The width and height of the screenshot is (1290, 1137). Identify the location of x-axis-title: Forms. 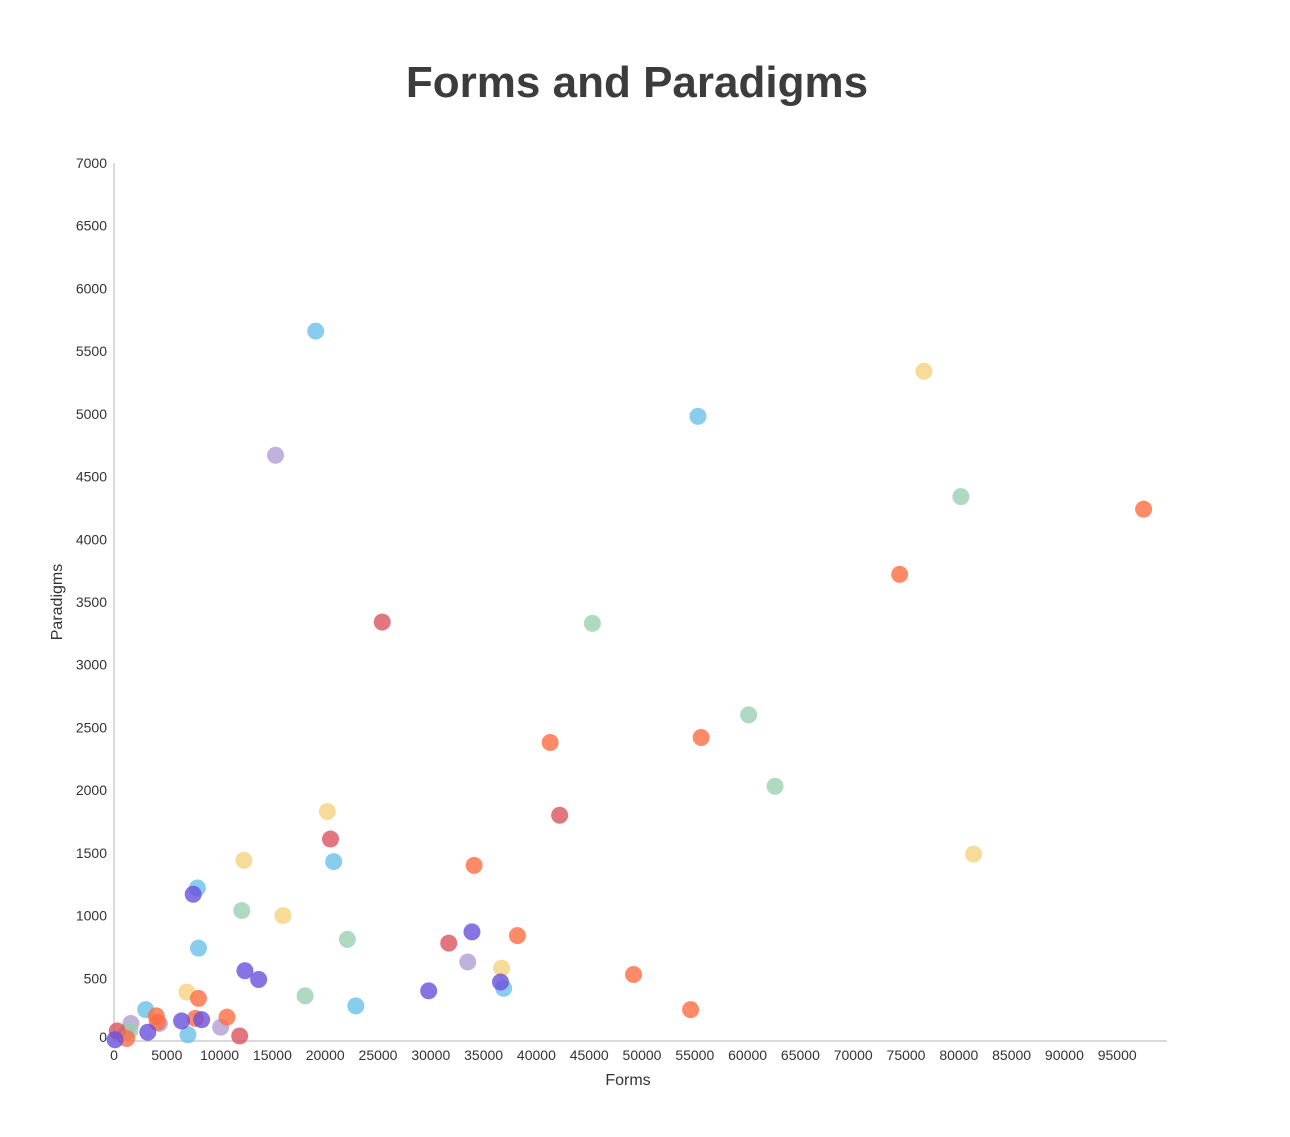
(627, 1080).